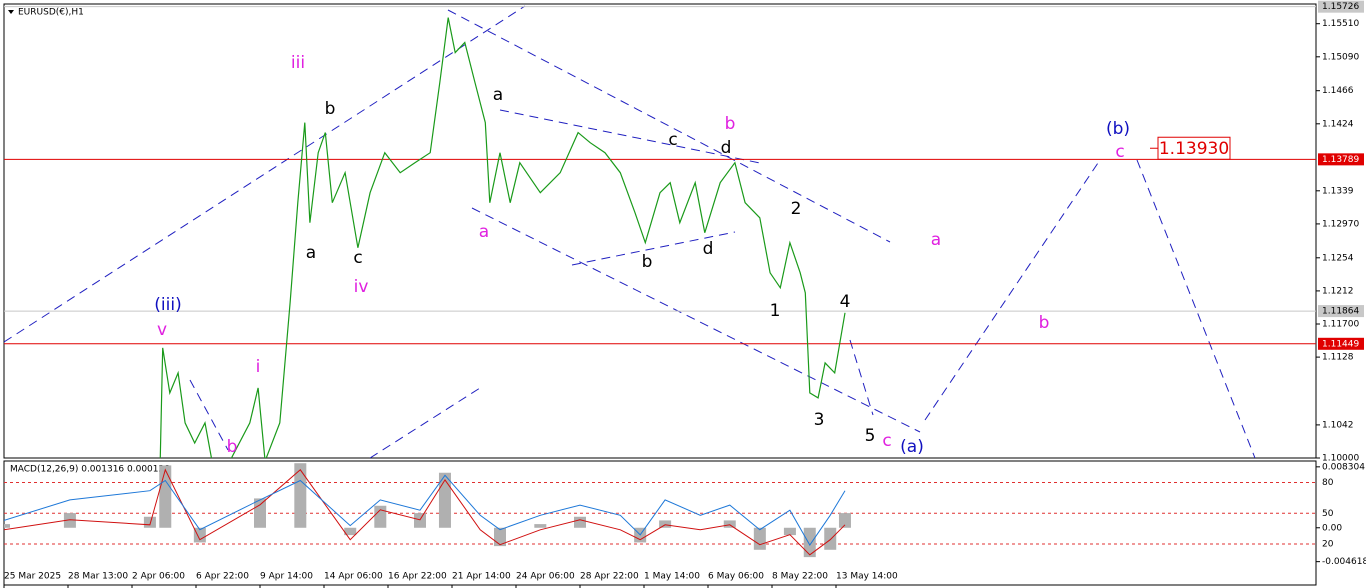 The height and width of the screenshot is (588, 1366). What do you see at coordinates (1328, 514) in the screenshot?
I see `indicator-tick-label: 50` at bounding box center [1328, 514].